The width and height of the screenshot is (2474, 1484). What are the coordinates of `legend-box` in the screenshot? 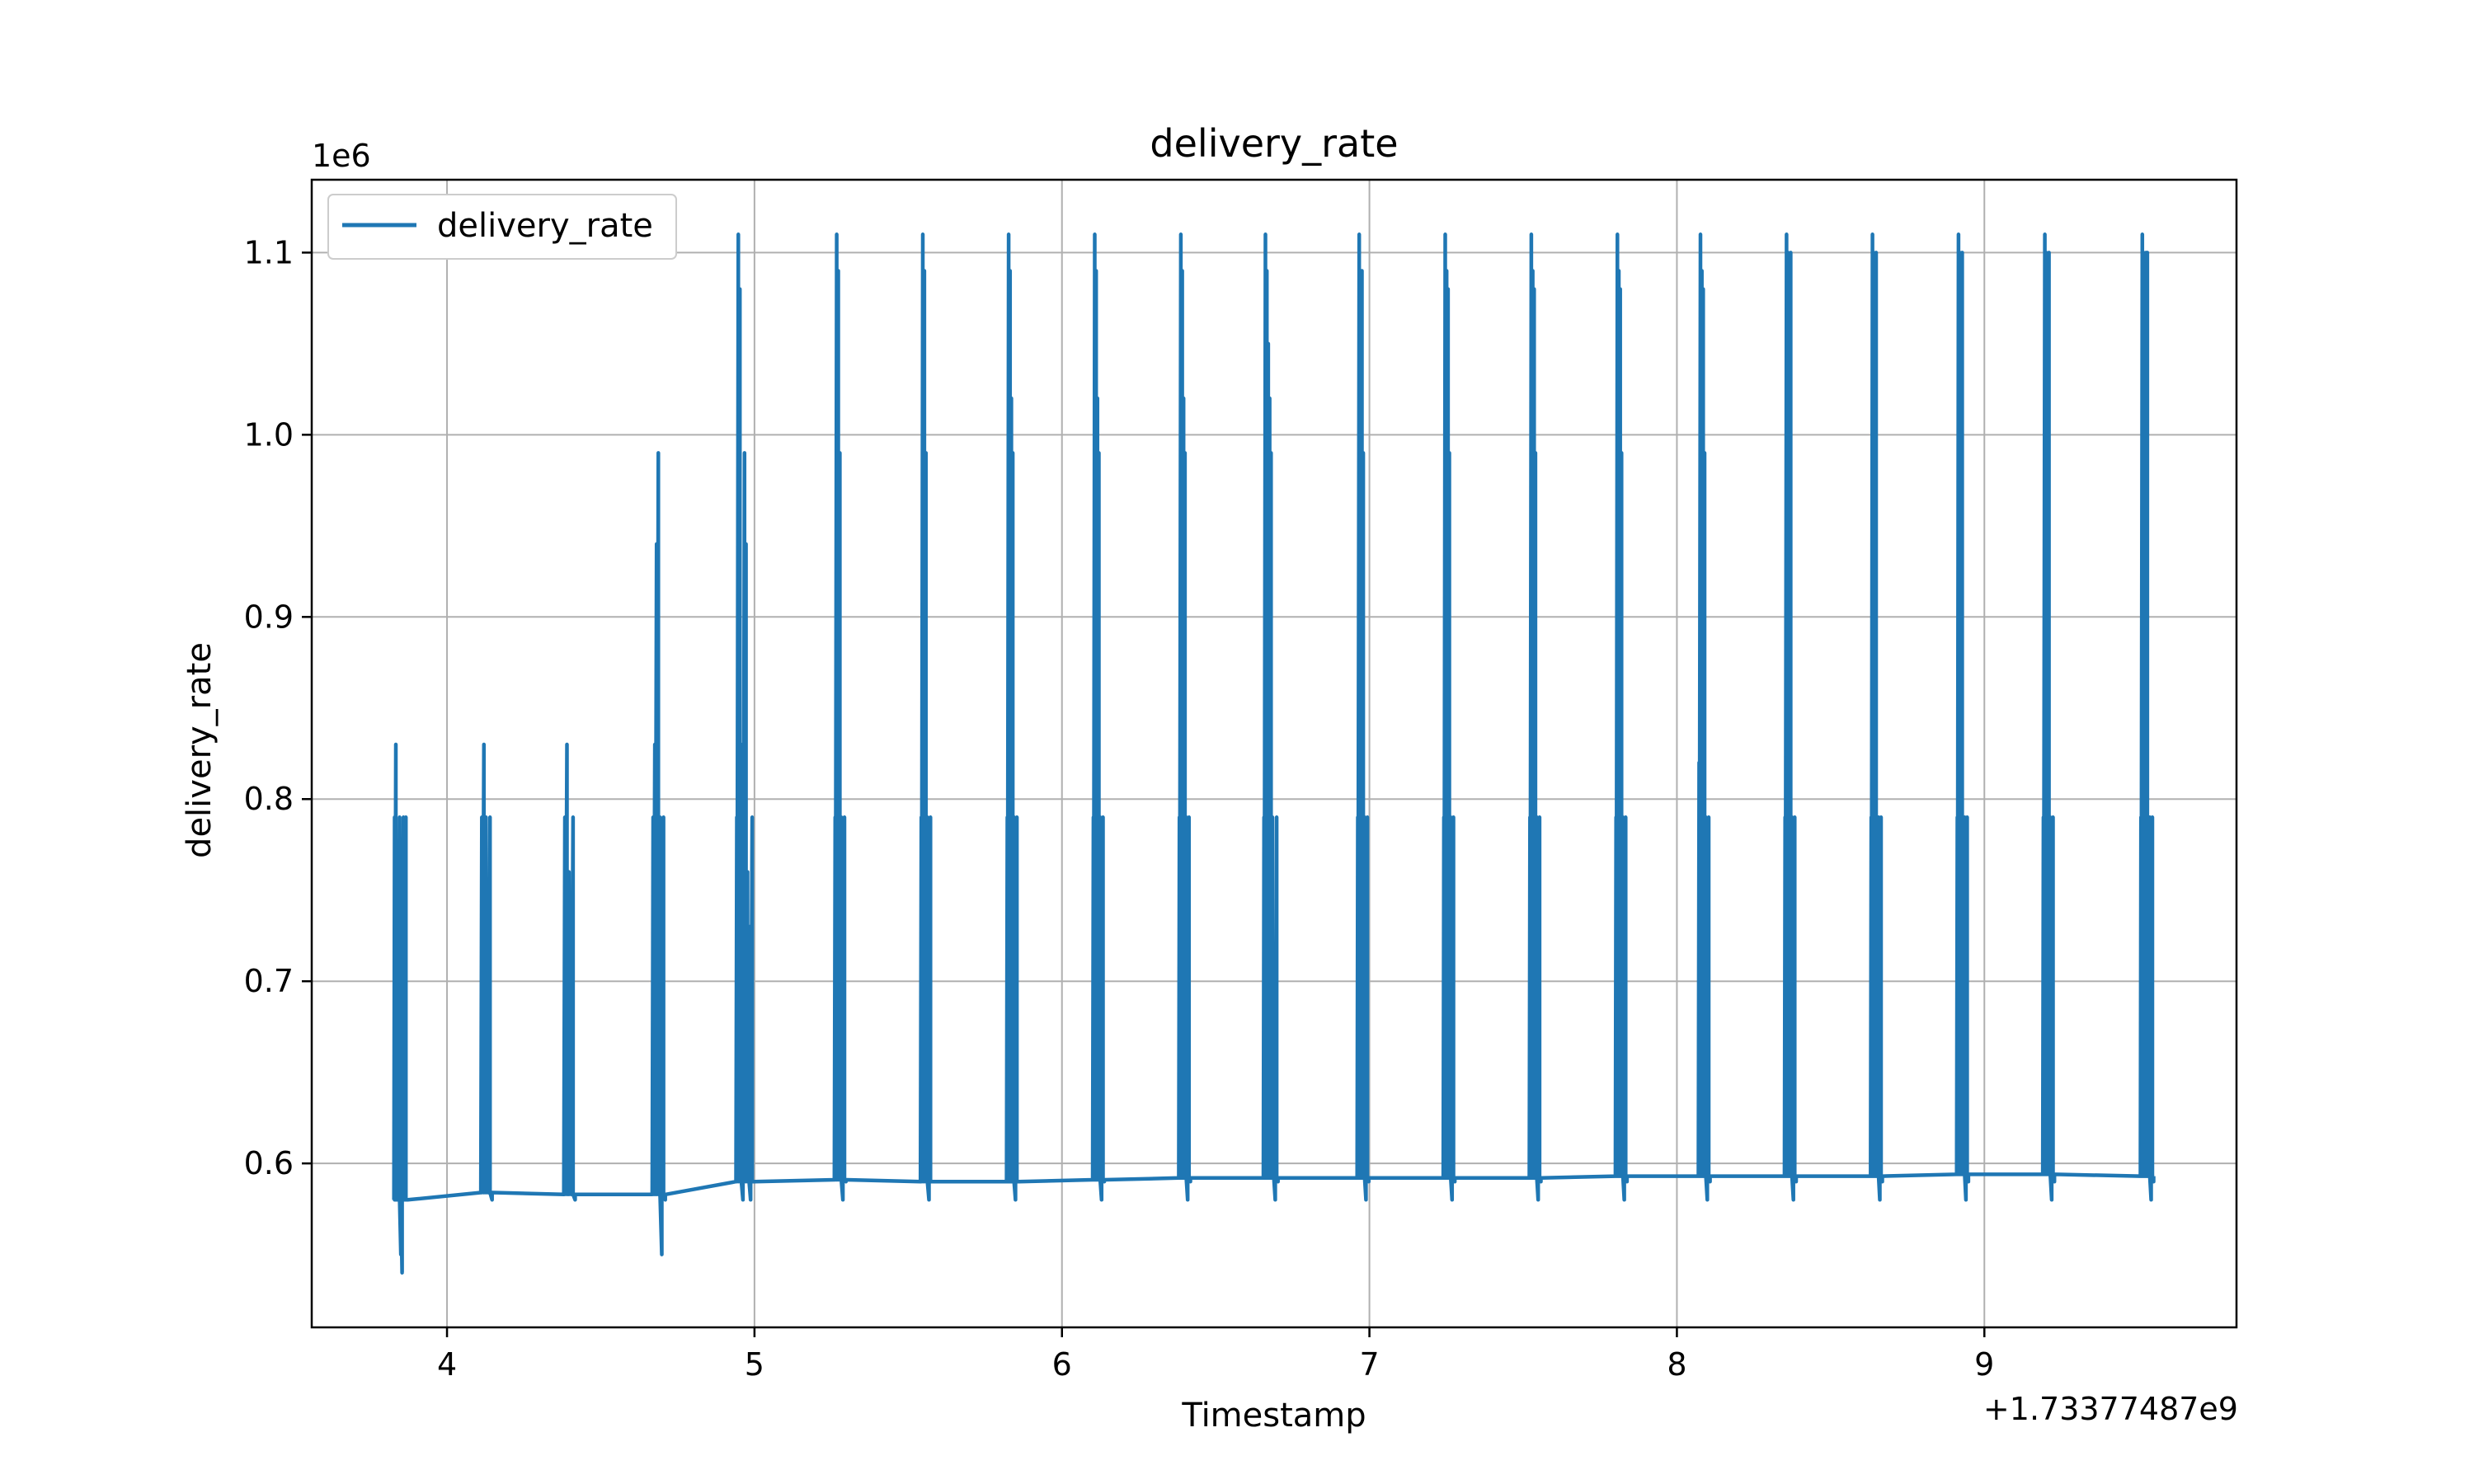 It's located at (502, 227).